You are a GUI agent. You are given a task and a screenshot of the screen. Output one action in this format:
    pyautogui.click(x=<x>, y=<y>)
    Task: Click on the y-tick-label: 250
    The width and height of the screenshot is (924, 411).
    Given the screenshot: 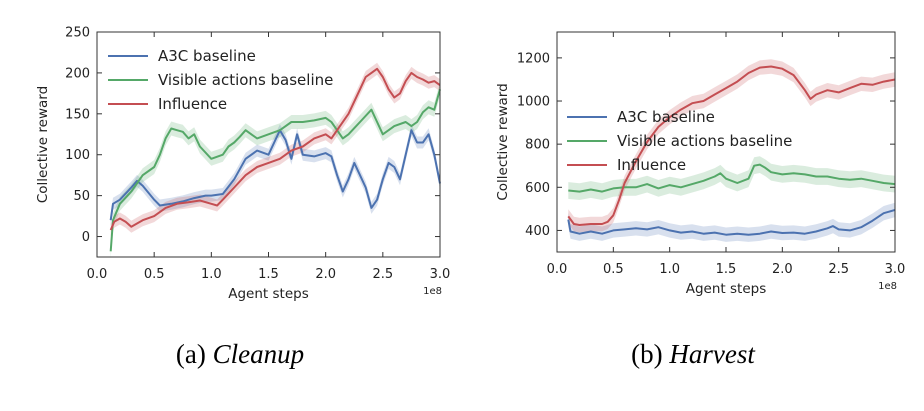 What is the action you would take?
    pyautogui.click(x=77, y=33)
    